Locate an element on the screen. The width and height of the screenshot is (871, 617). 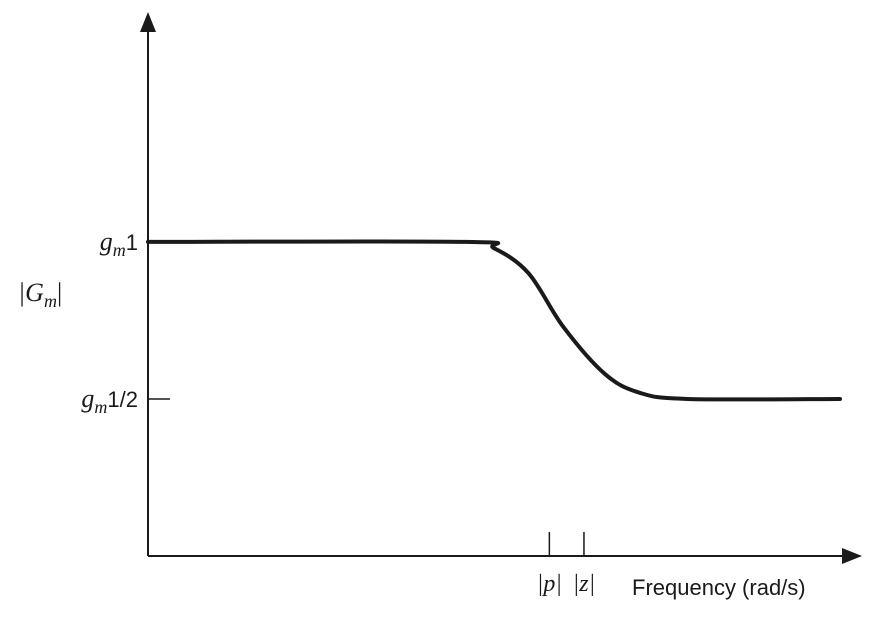
y-axis-label-base: |G is located at coordinates (31, 292).